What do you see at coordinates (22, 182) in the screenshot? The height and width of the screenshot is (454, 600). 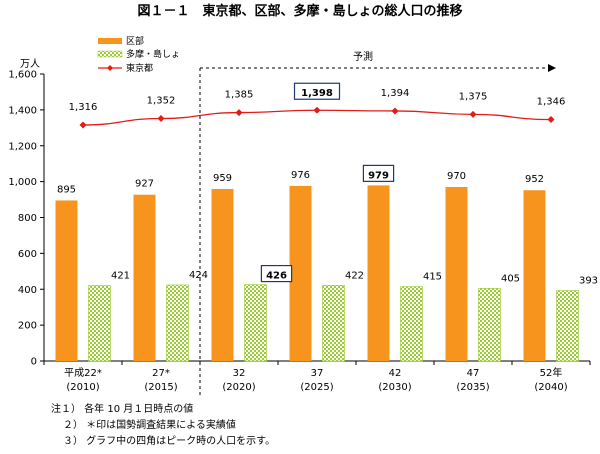 I see `y-tick-label: 1,000` at bounding box center [22, 182].